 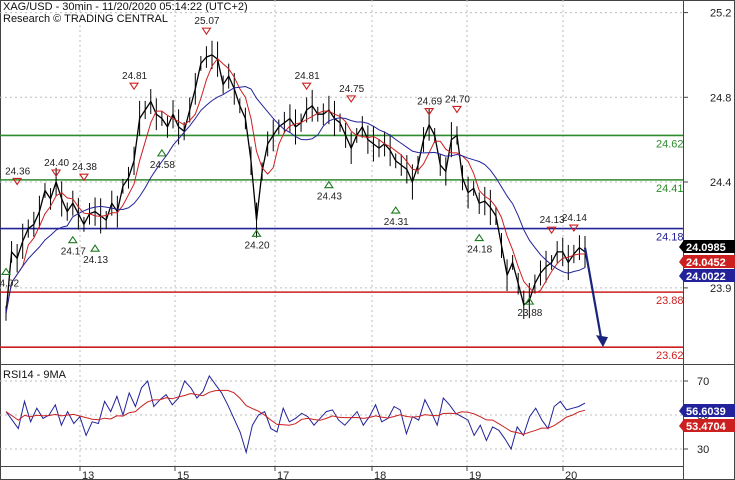 What do you see at coordinates (706, 277) in the screenshot?
I see `price-tag-label: 24.0022` at bounding box center [706, 277].